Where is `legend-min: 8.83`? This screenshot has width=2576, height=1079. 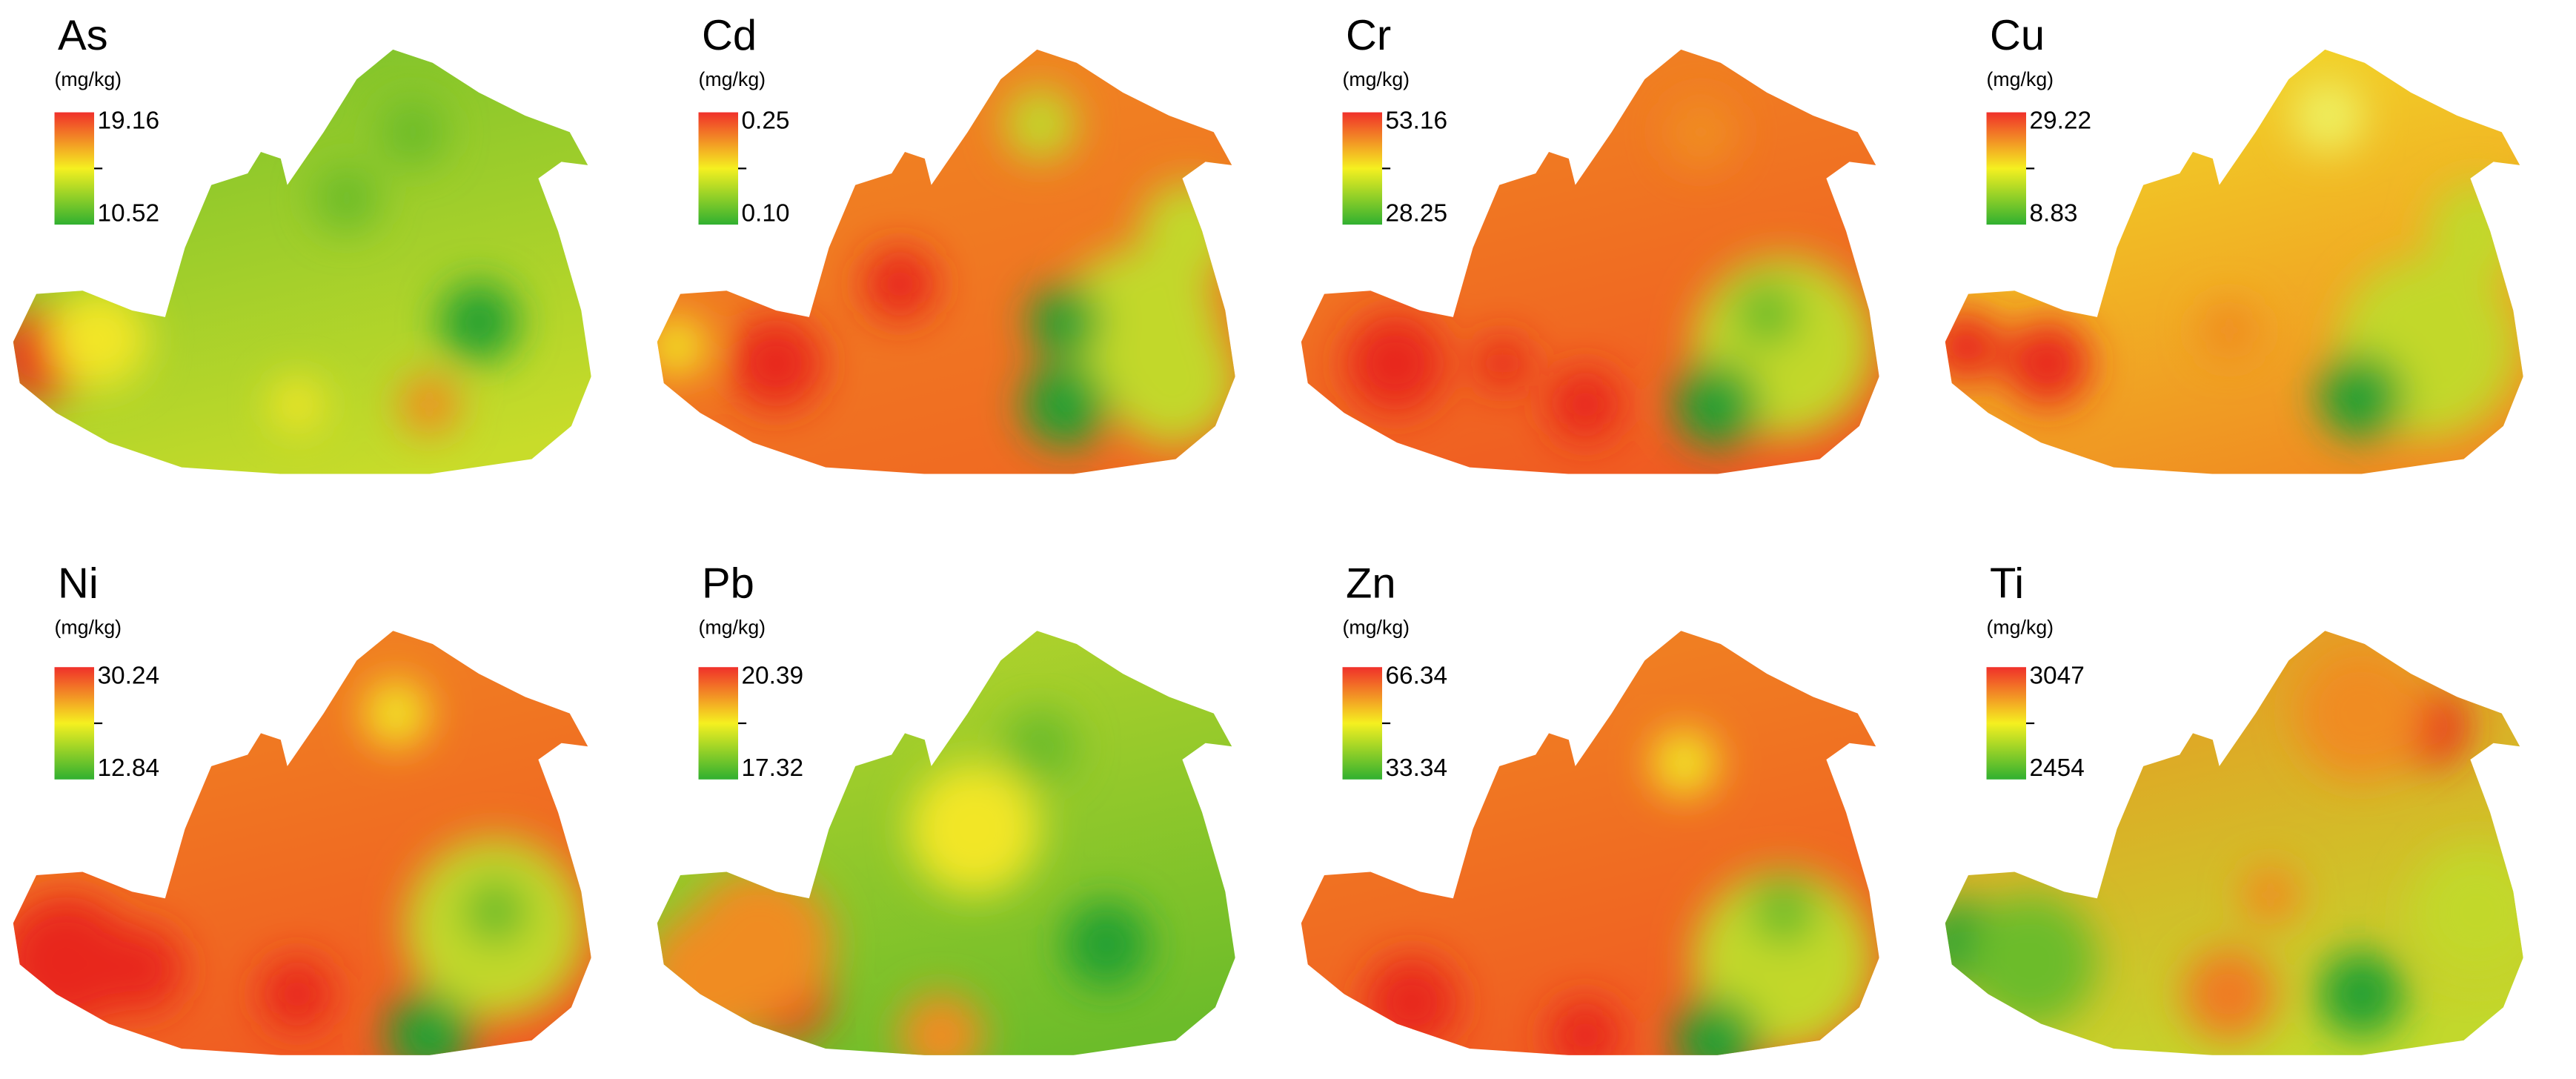
legend-min: 8.83 is located at coordinates (2053, 214).